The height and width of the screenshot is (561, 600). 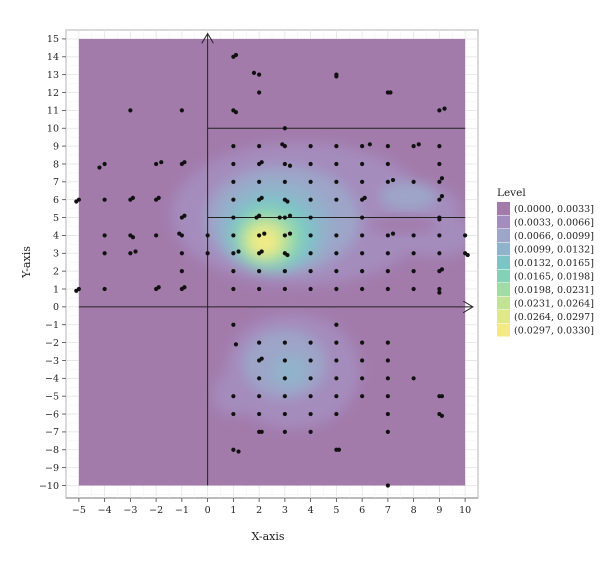 I want to click on x-tick-label: 5, so click(x=336, y=510).